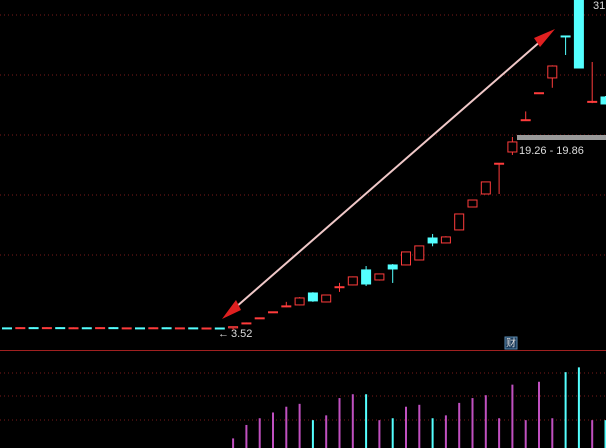 The height and width of the screenshot is (448, 606). I want to click on badge: 财, so click(511, 343).